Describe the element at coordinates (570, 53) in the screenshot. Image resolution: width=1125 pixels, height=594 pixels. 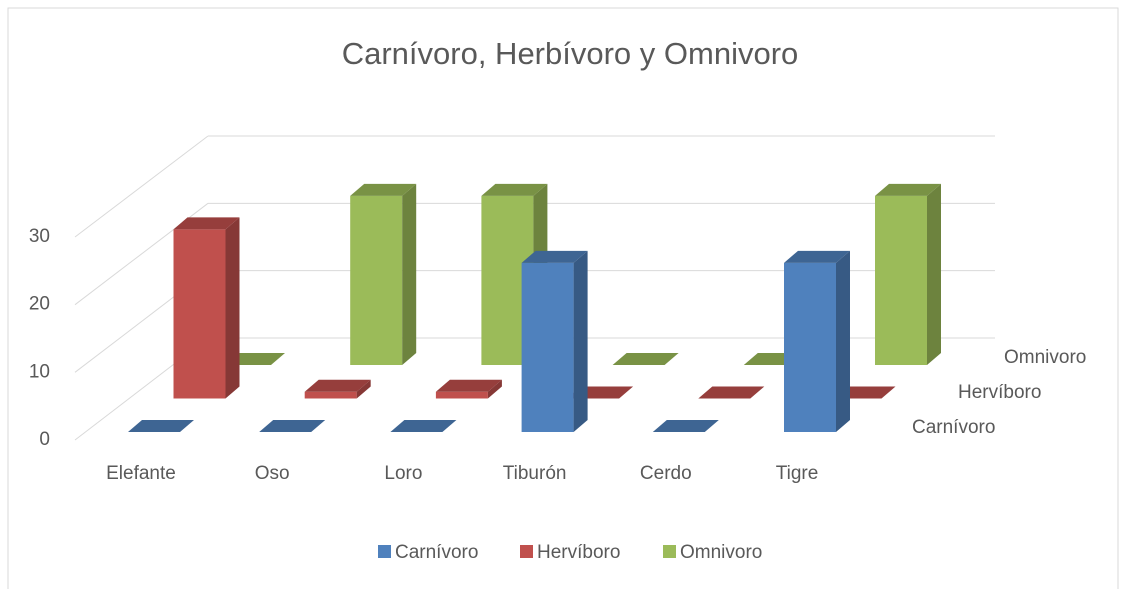
I see `chart-title: Carnívoro, Herbívoro y Omnivoro` at that location.